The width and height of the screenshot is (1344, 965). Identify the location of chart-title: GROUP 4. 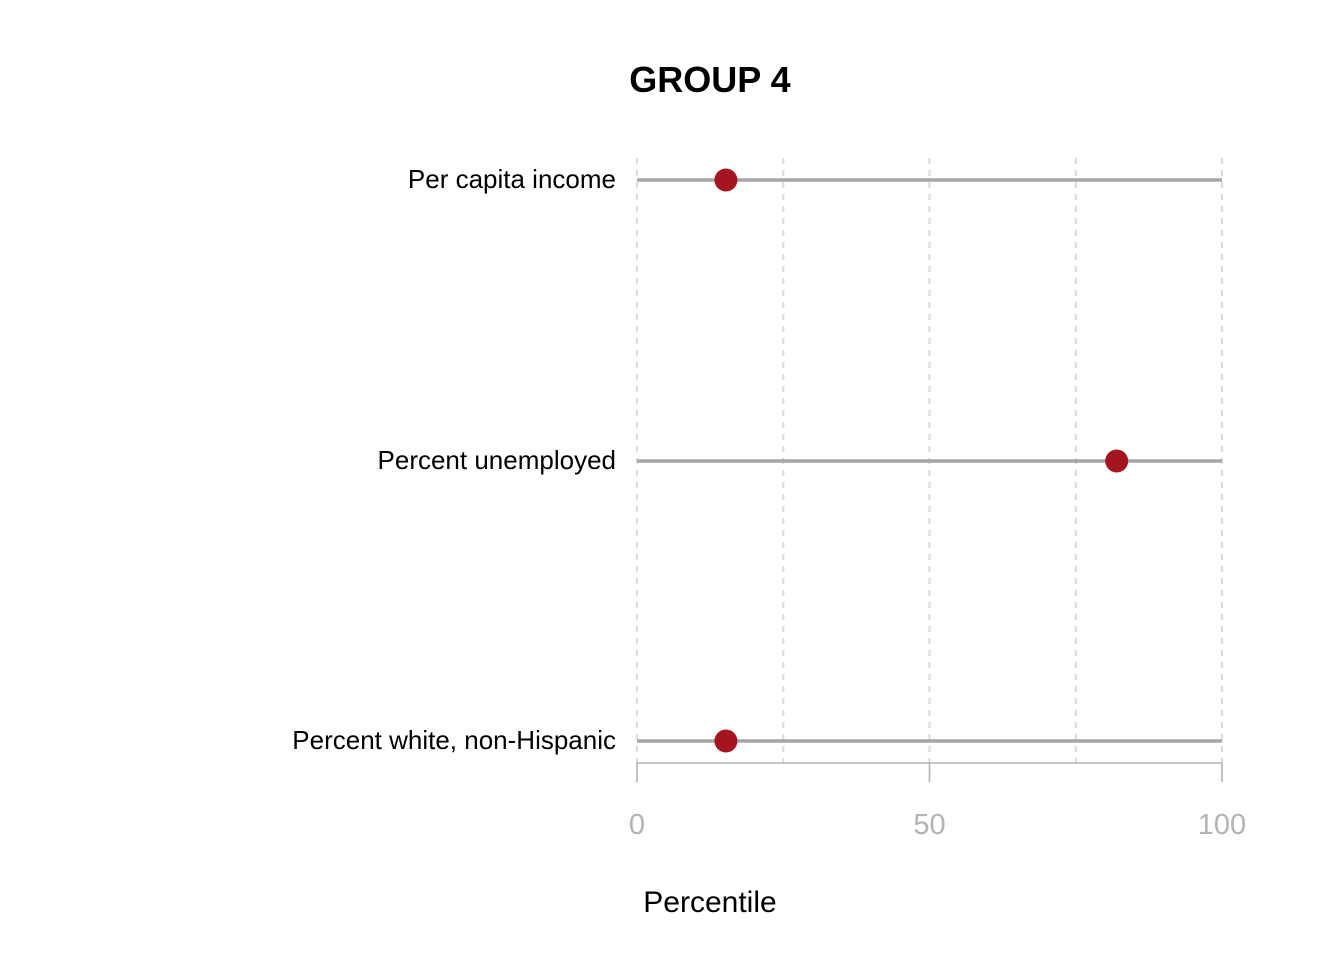
(709, 79).